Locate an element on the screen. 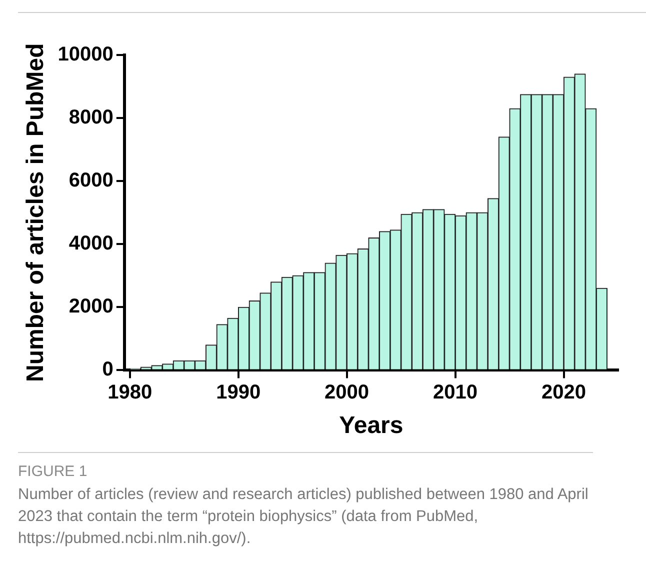 This screenshot has width=646, height=583. x-axis-title: Years is located at coordinates (371, 426).